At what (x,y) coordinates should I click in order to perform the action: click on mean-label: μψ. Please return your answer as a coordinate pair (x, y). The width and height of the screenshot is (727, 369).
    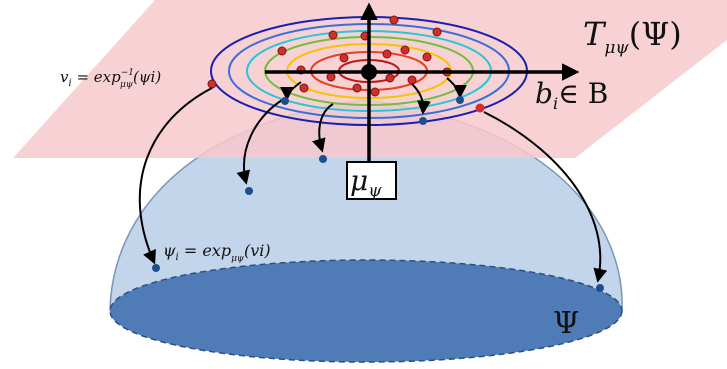
    Looking at the image, I should click on (366, 182).